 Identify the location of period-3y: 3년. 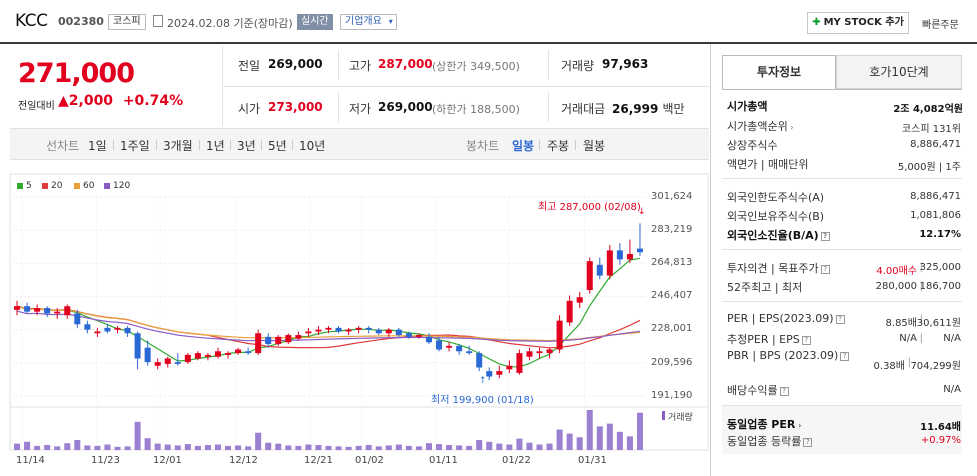
(246, 146).